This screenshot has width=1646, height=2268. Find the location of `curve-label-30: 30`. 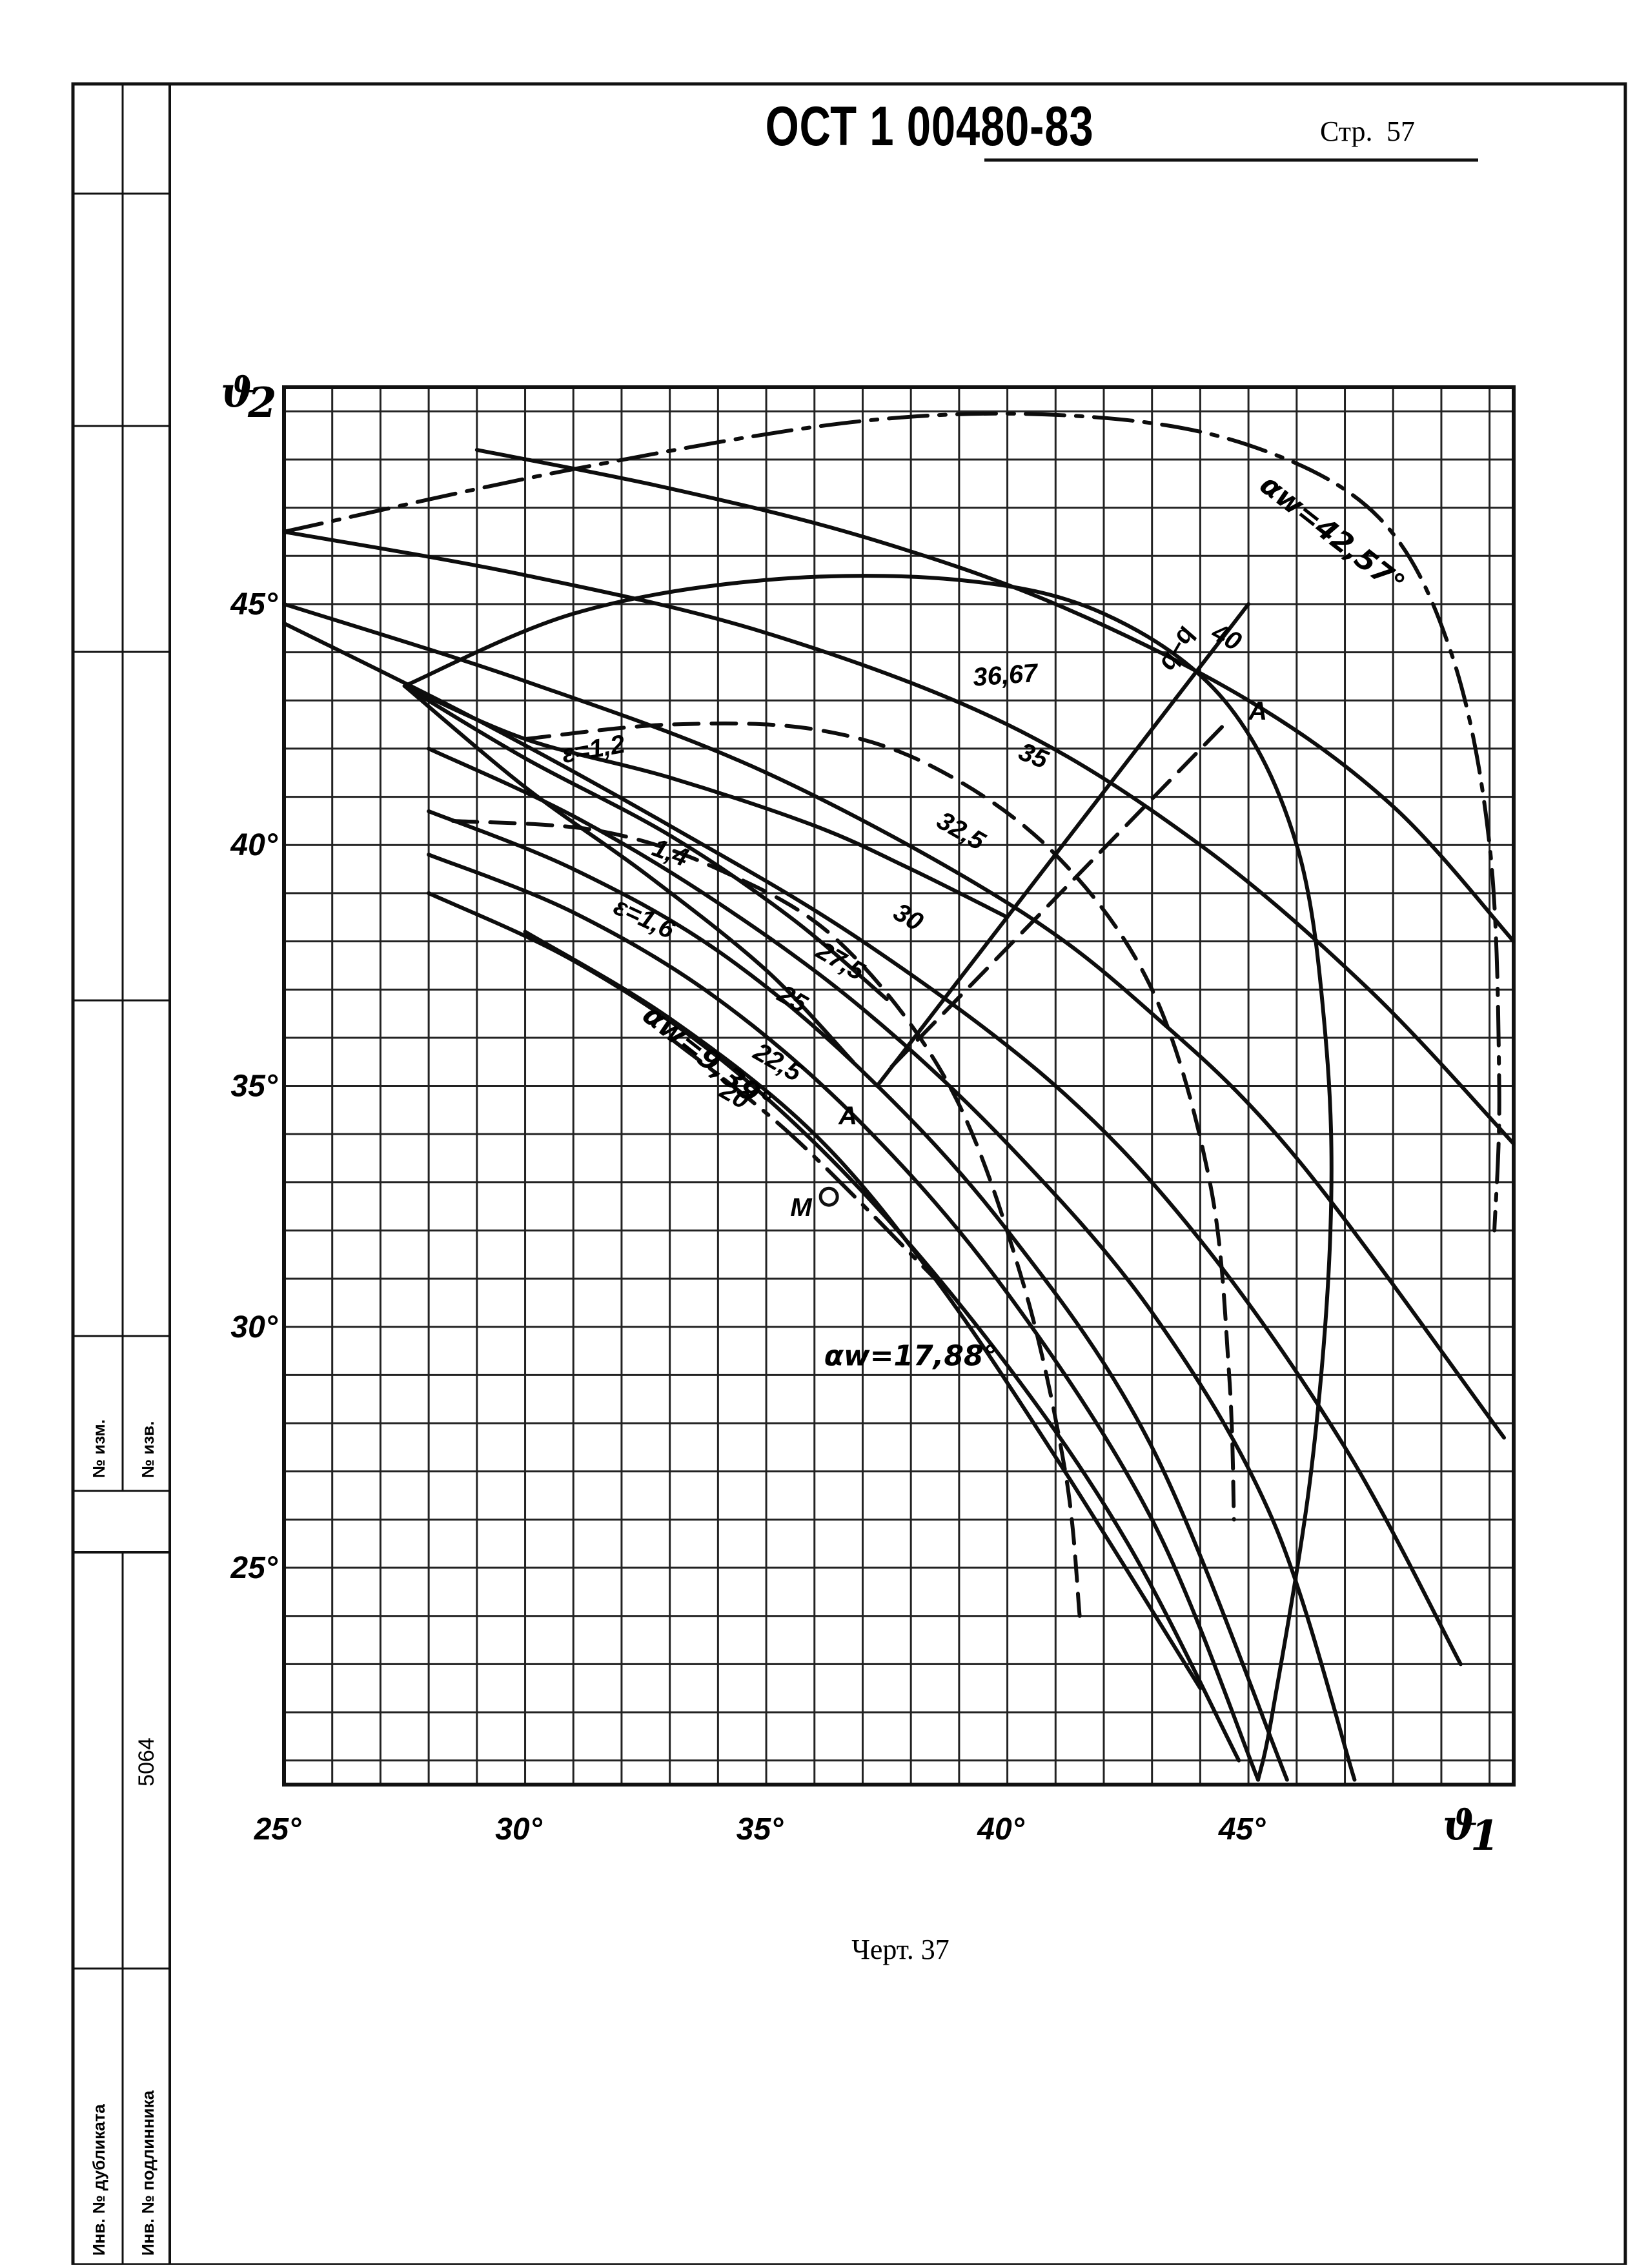

curve-label-30: 30 is located at coordinates (909, 917).